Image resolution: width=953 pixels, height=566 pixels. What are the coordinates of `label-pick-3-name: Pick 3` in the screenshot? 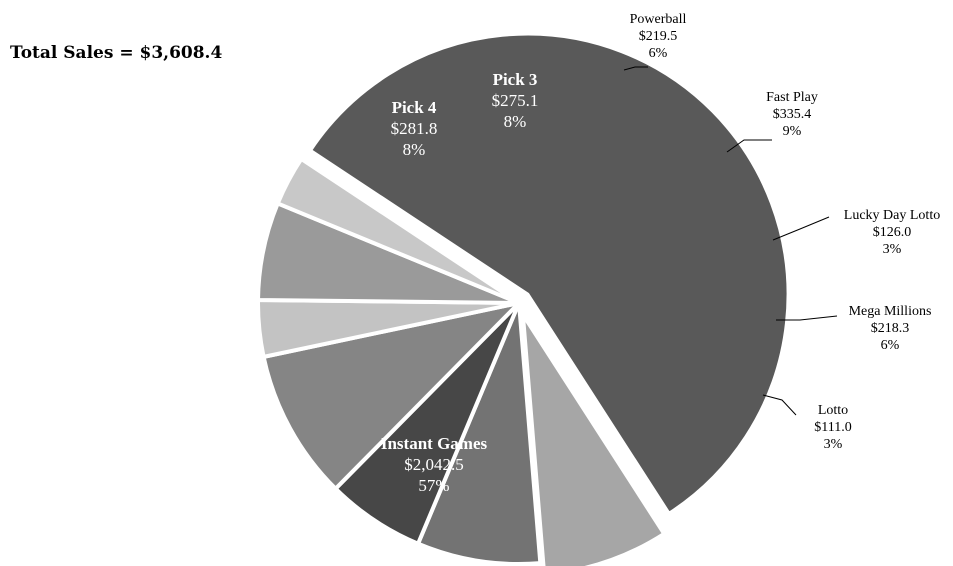 It's located at (515, 79).